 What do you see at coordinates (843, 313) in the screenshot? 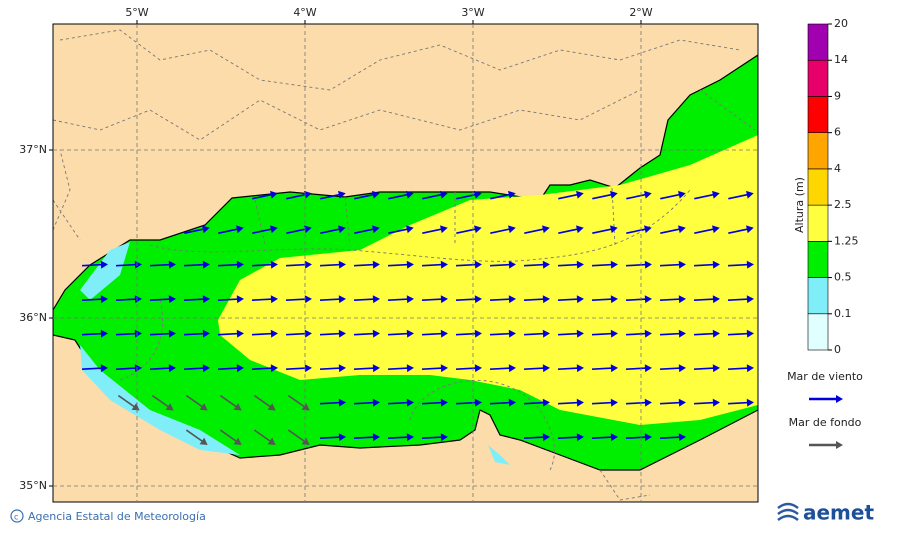
I see `colorbar-label: 0.1` at bounding box center [843, 313].